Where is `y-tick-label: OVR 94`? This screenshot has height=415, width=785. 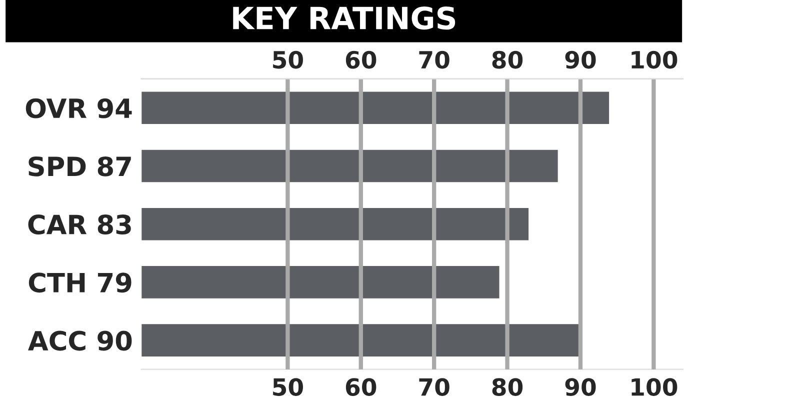 y-tick-label: OVR 94 is located at coordinates (79, 108).